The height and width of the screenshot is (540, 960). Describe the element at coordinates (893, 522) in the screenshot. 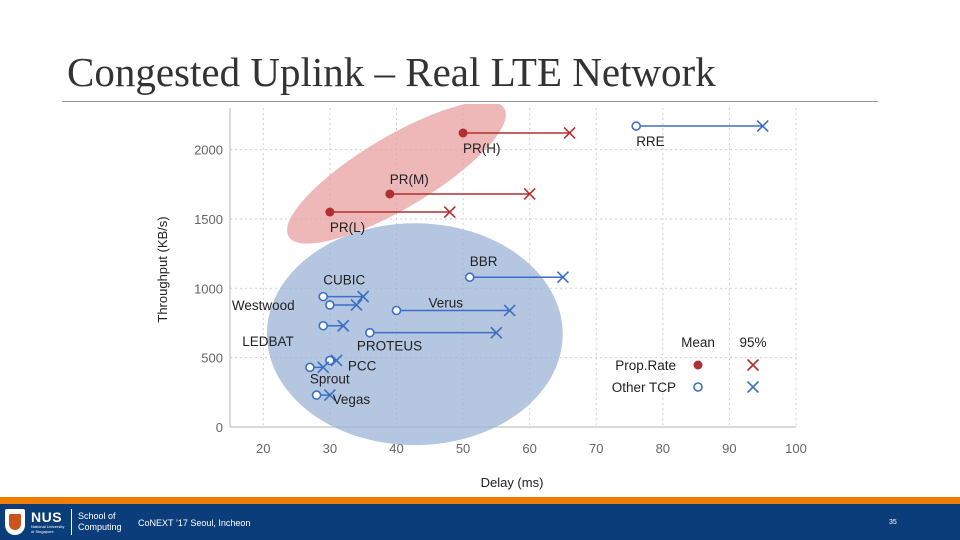

I see `page-number: 35` at that location.